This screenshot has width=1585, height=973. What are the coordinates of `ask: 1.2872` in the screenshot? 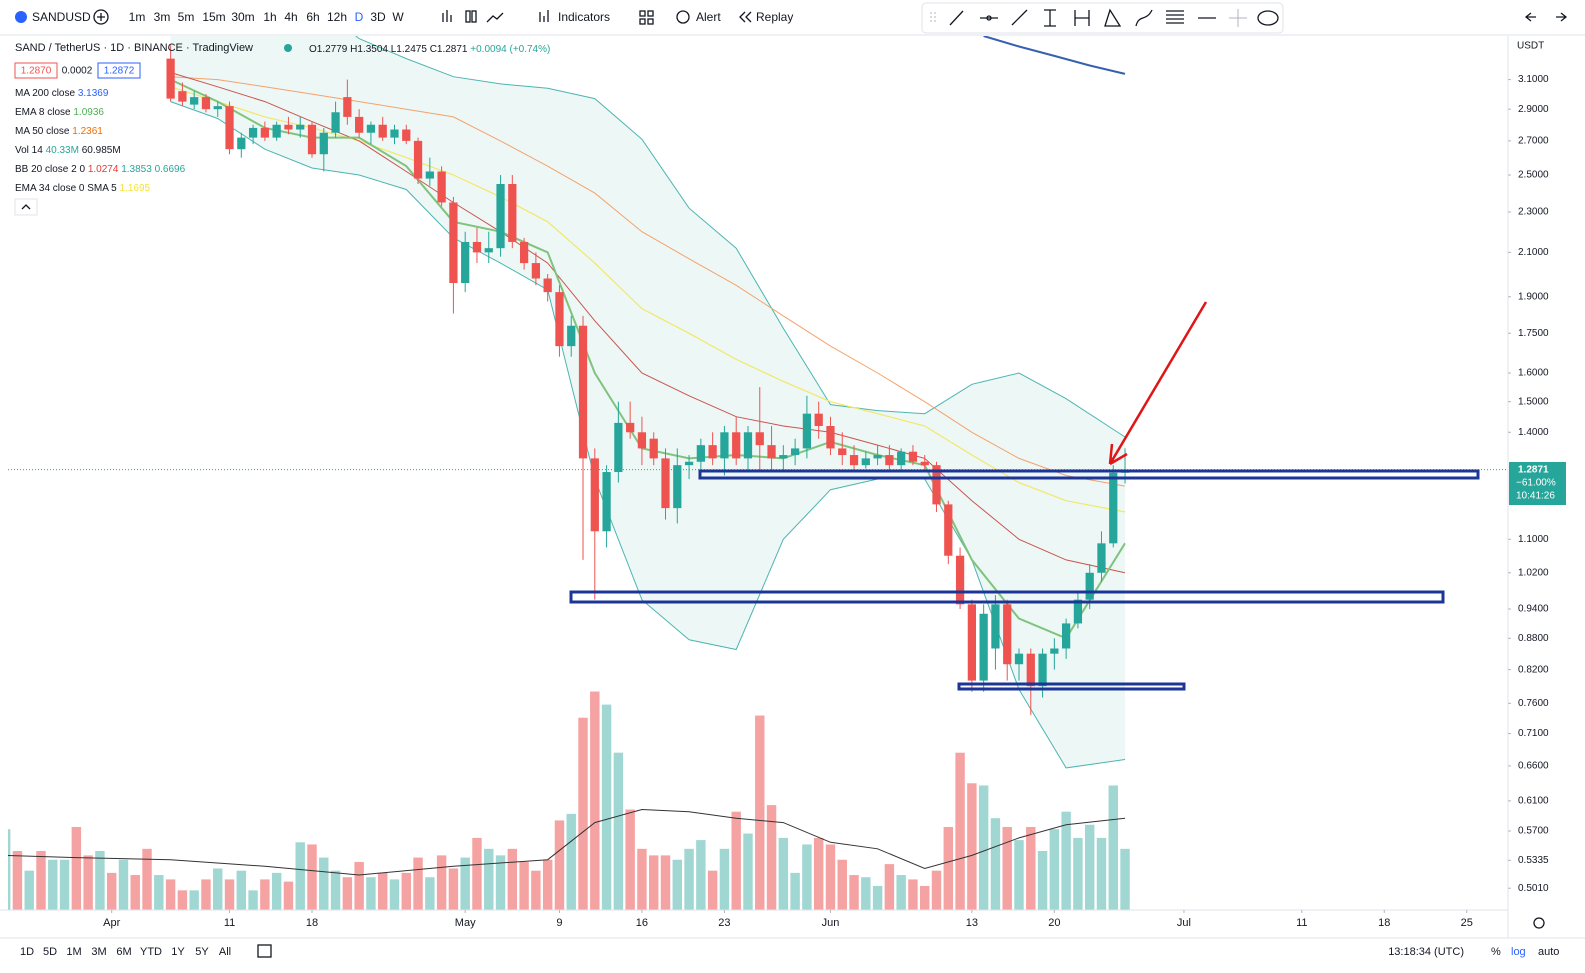 It's located at (119, 71).